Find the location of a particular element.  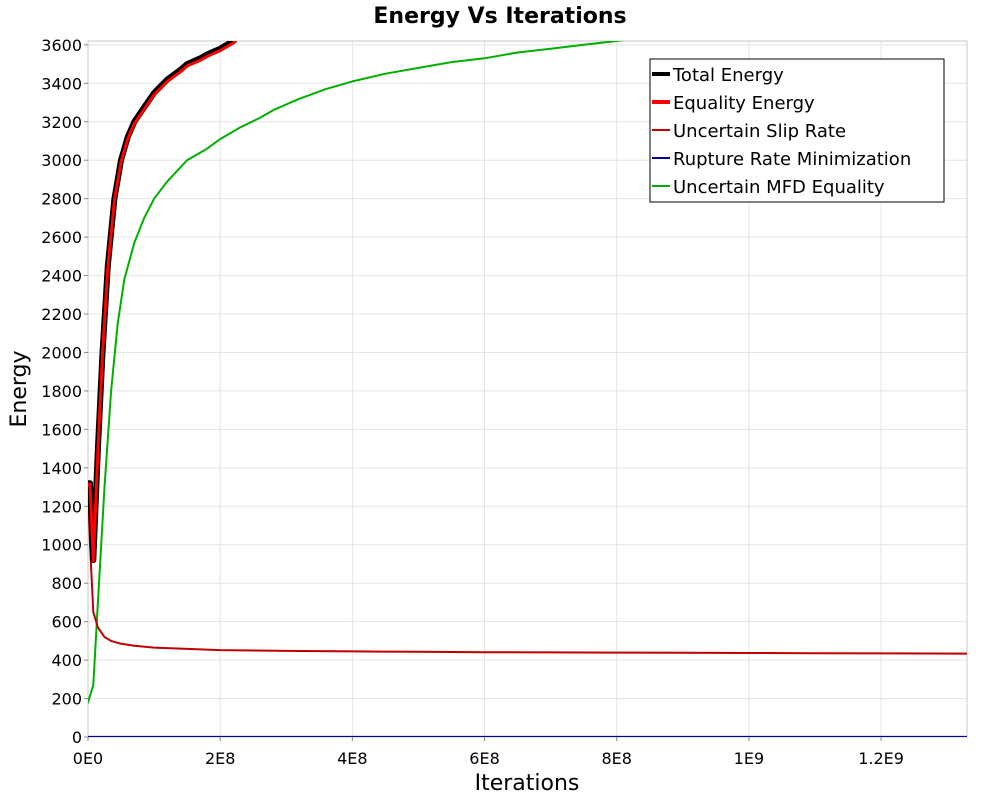

y-tick-label: 3400 is located at coordinates (61, 83).